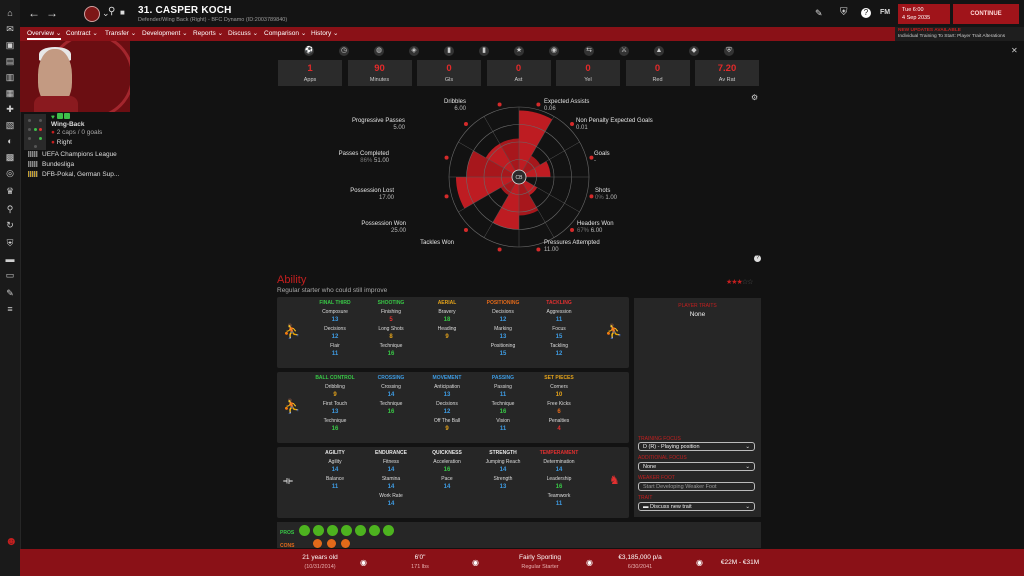 This screenshot has width=1024, height=576. What do you see at coordinates (391, 404) in the screenshot?
I see `attribute-name: Technique` at bounding box center [391, 404].